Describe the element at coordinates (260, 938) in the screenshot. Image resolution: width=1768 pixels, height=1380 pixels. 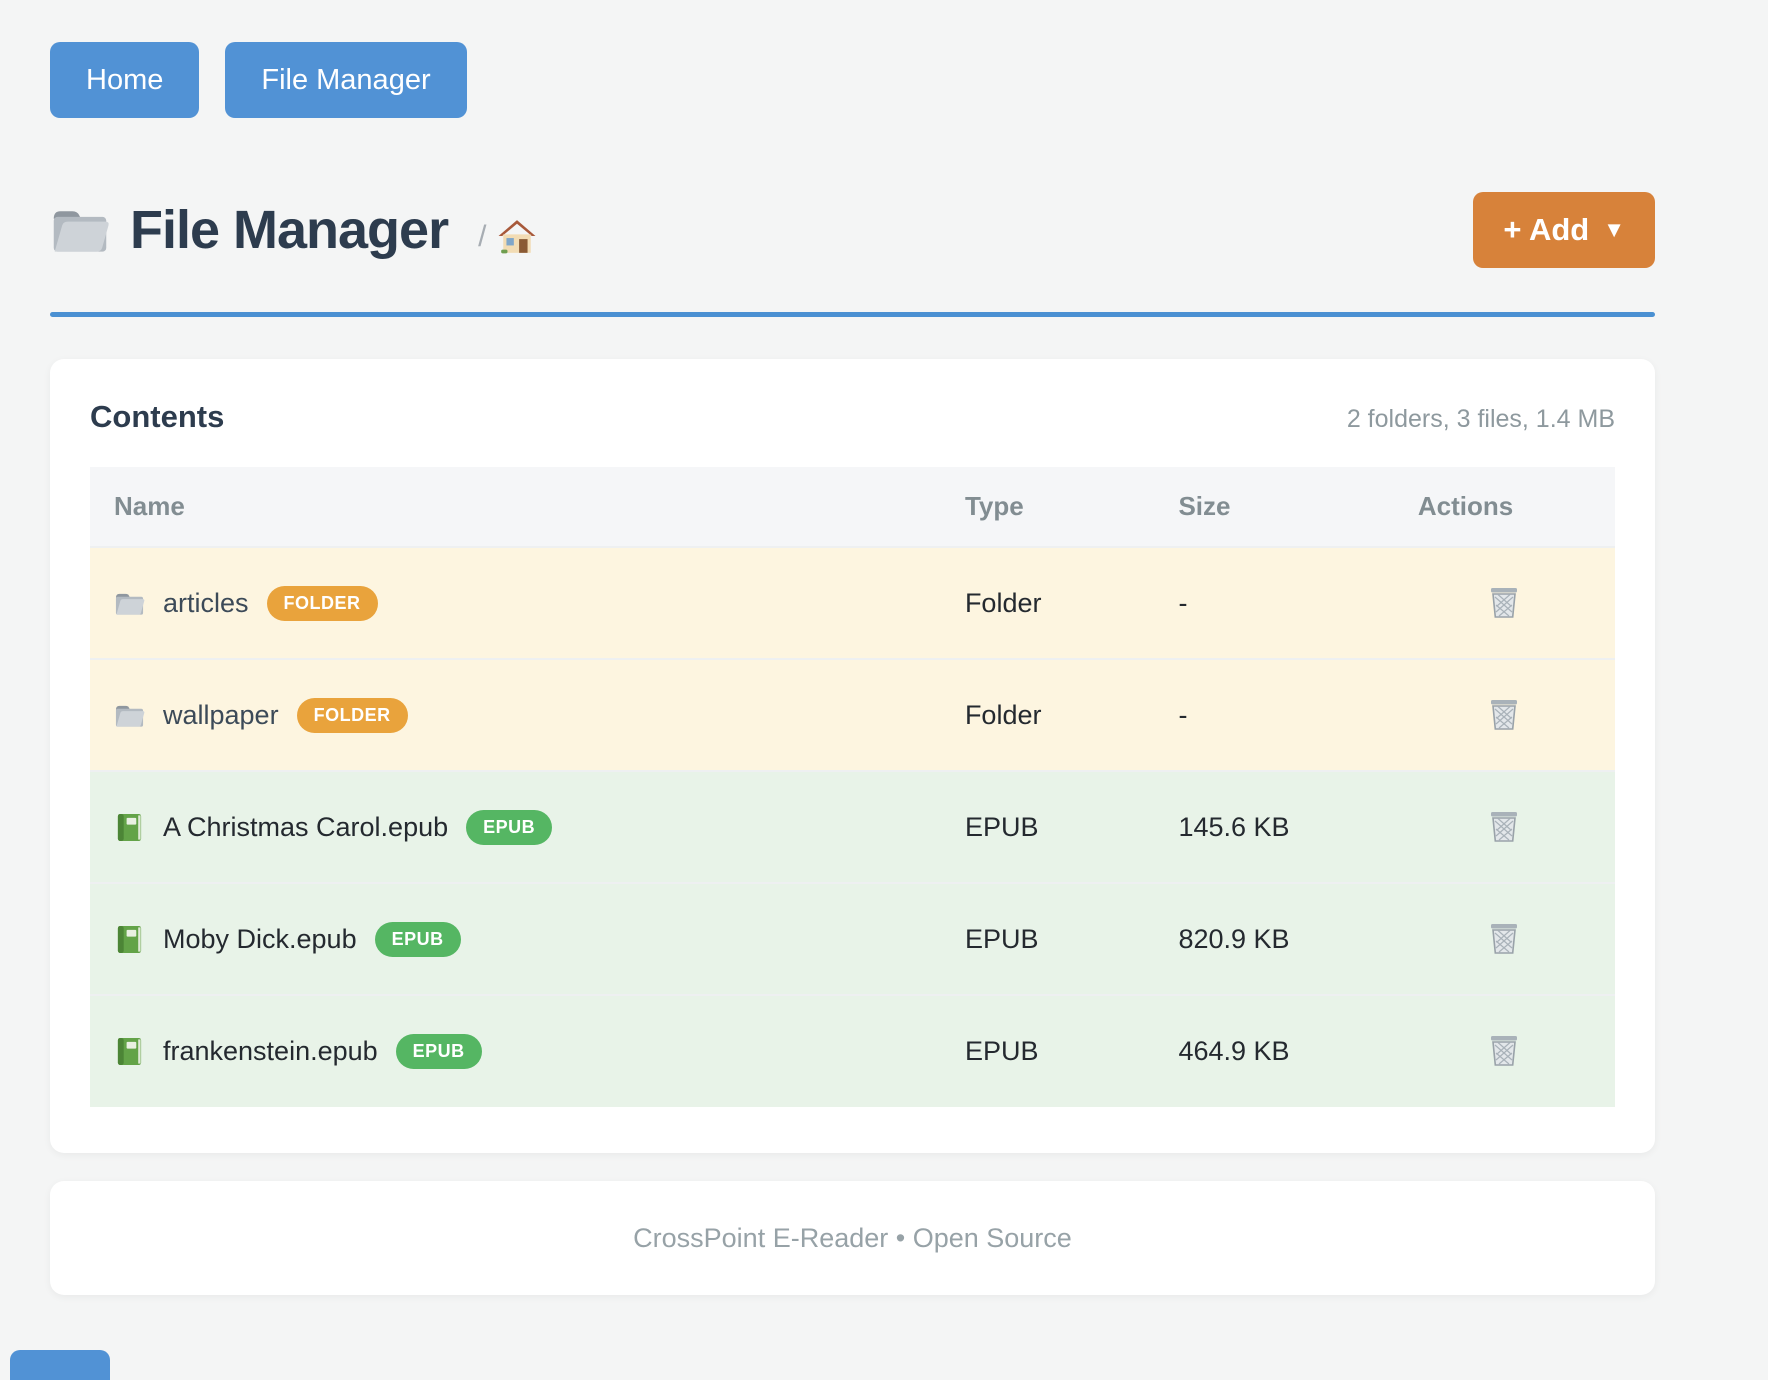
I see `file-name: Moby Dick.epub` at that location.